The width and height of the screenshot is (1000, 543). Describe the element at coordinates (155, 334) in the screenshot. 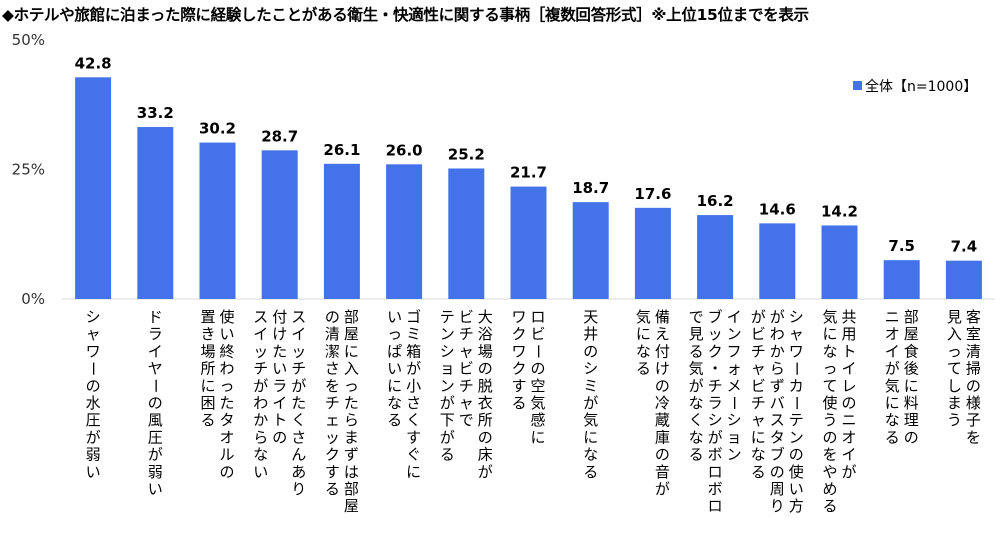

I see `category-char: ラ` at that location.